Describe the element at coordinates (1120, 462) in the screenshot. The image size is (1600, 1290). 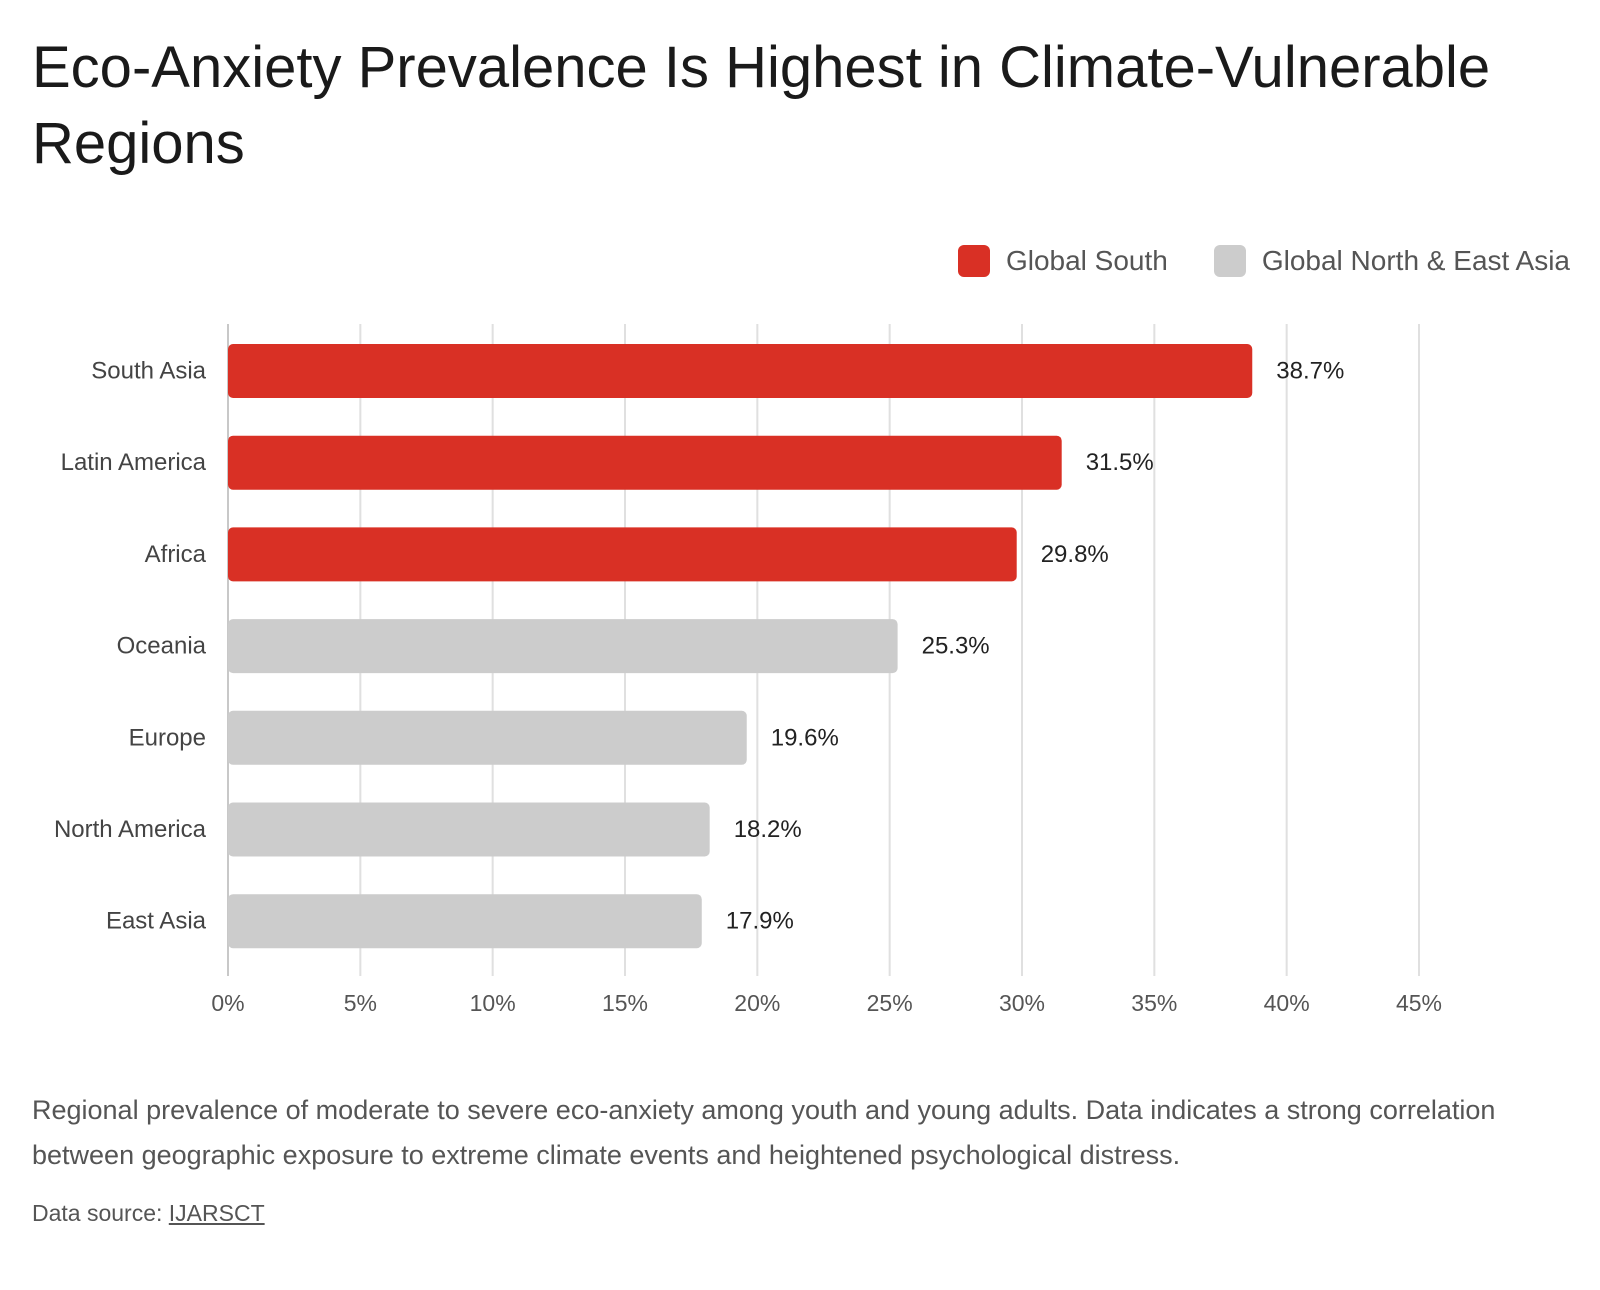
I see `value-label-latin-america: 31.5%` at that location.